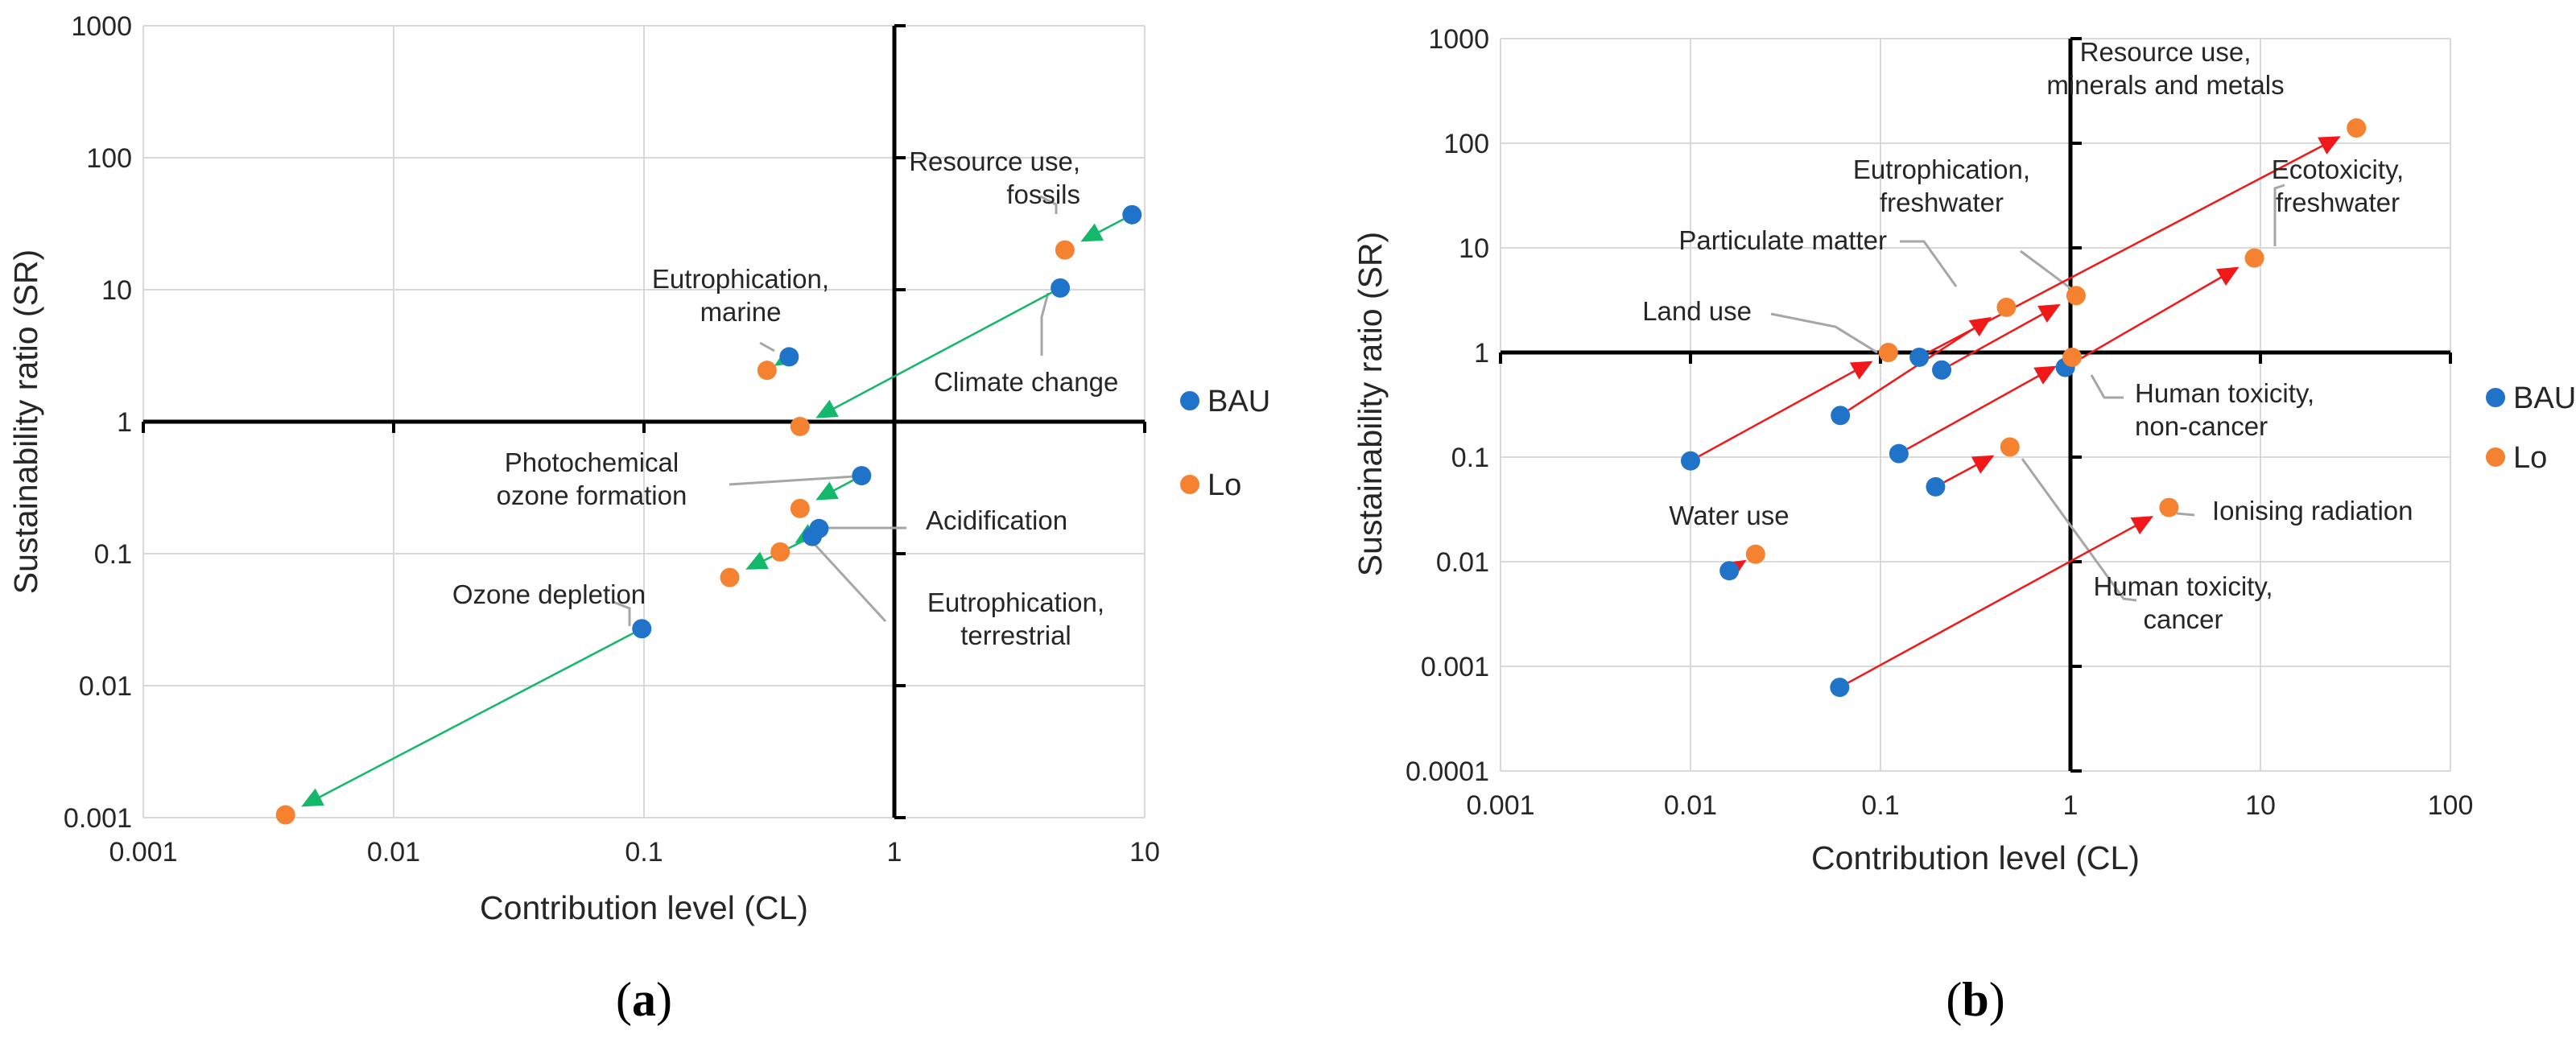  What do you see at coordinates (800, 508) in the screenshot?
I see `chart-a-lo-point-photochemical-ozone-formation` at bounding box center [800, 508].